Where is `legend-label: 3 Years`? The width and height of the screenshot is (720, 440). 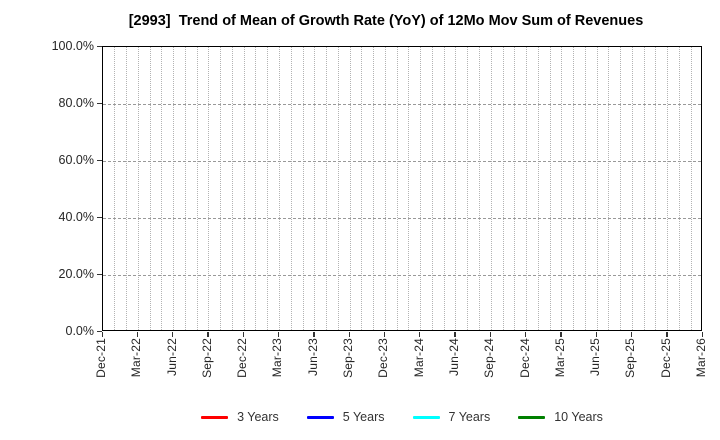 legend-label: 3 Years is located at coordinates (258, 417).